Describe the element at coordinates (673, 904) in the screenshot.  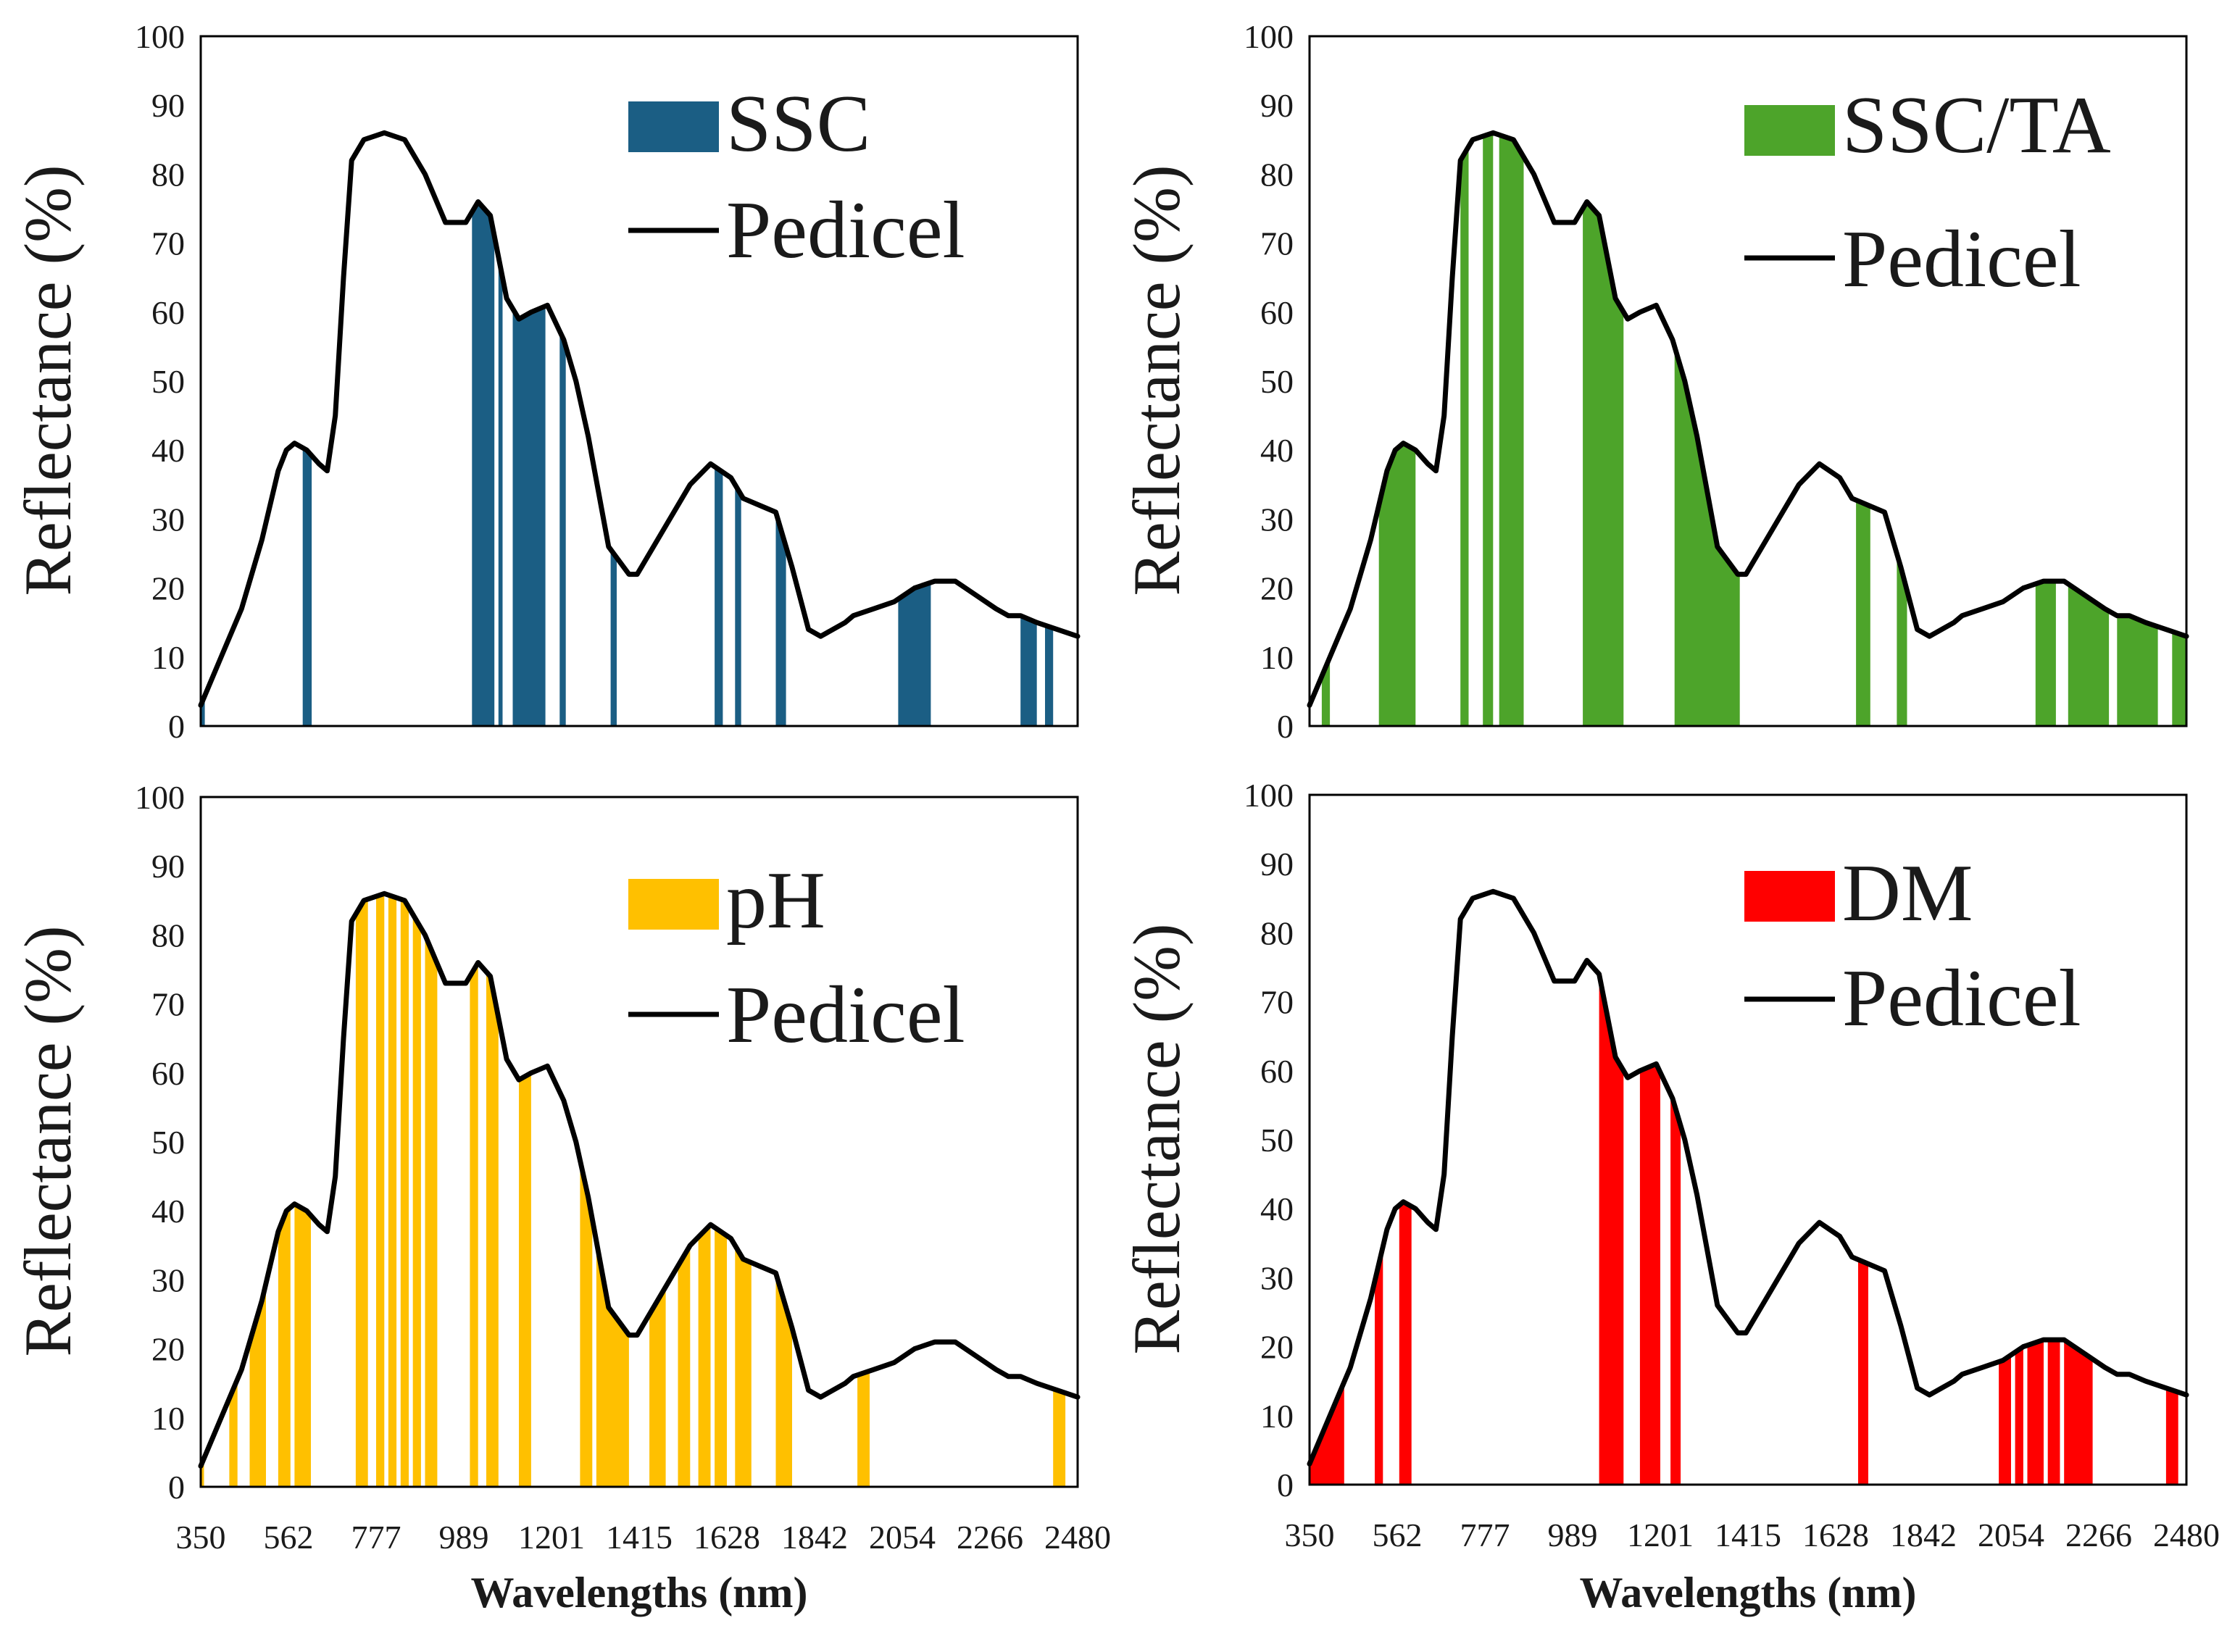
I see `legend-swatch-ph` at that location.